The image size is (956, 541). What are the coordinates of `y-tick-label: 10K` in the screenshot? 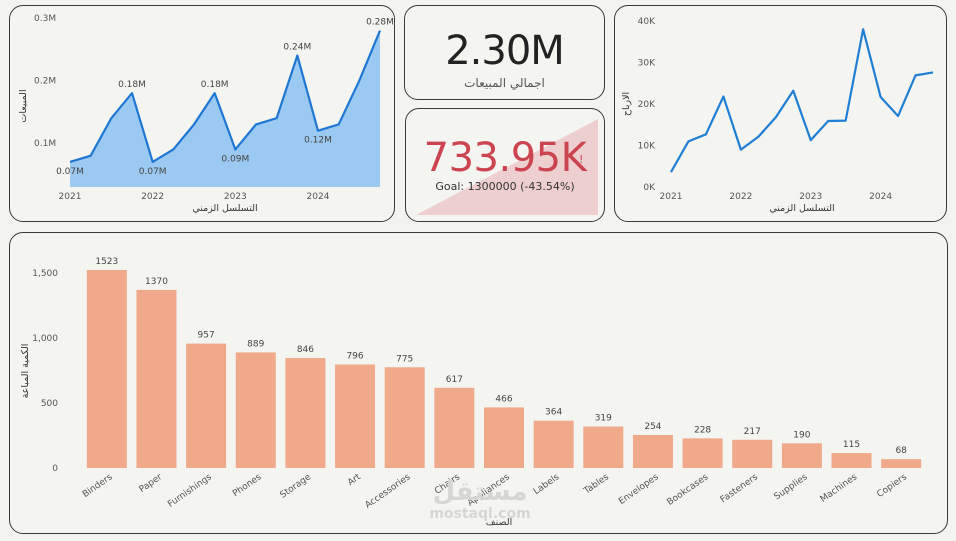 It's located at (647, 147).